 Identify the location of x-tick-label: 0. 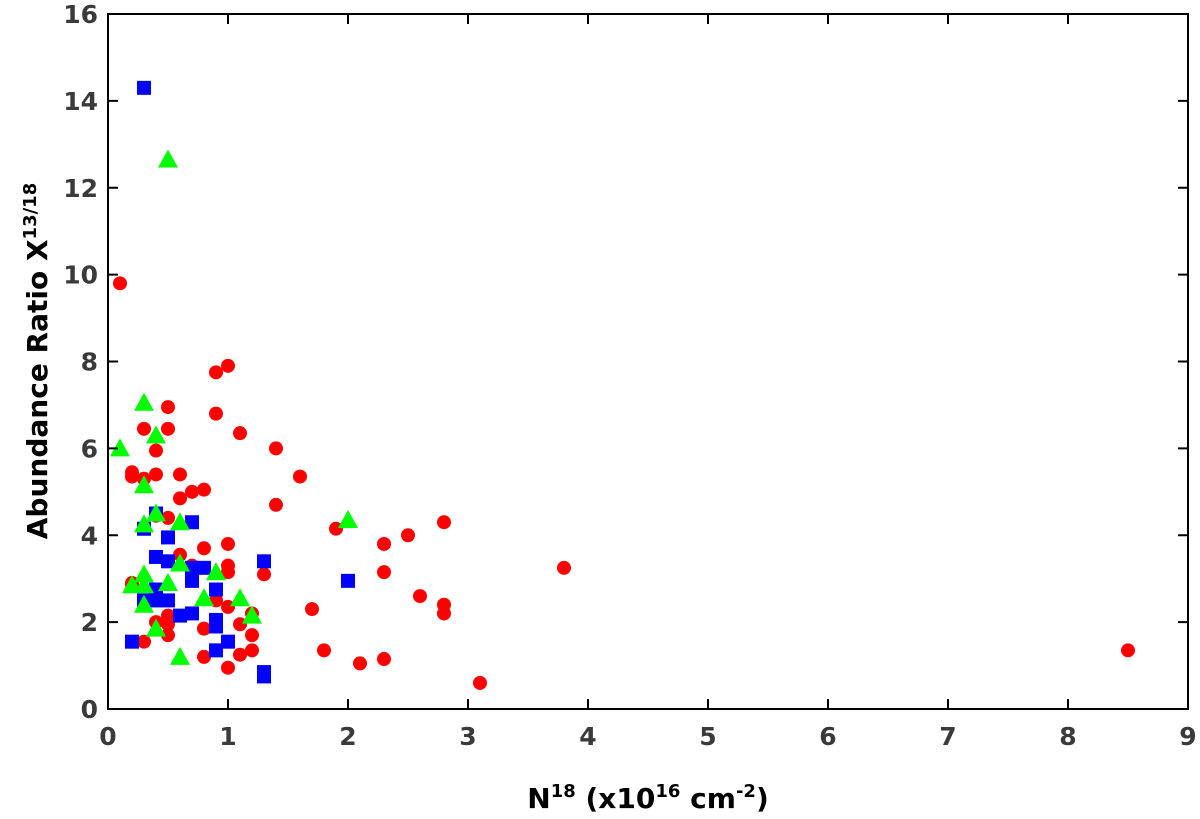
(107, 736).